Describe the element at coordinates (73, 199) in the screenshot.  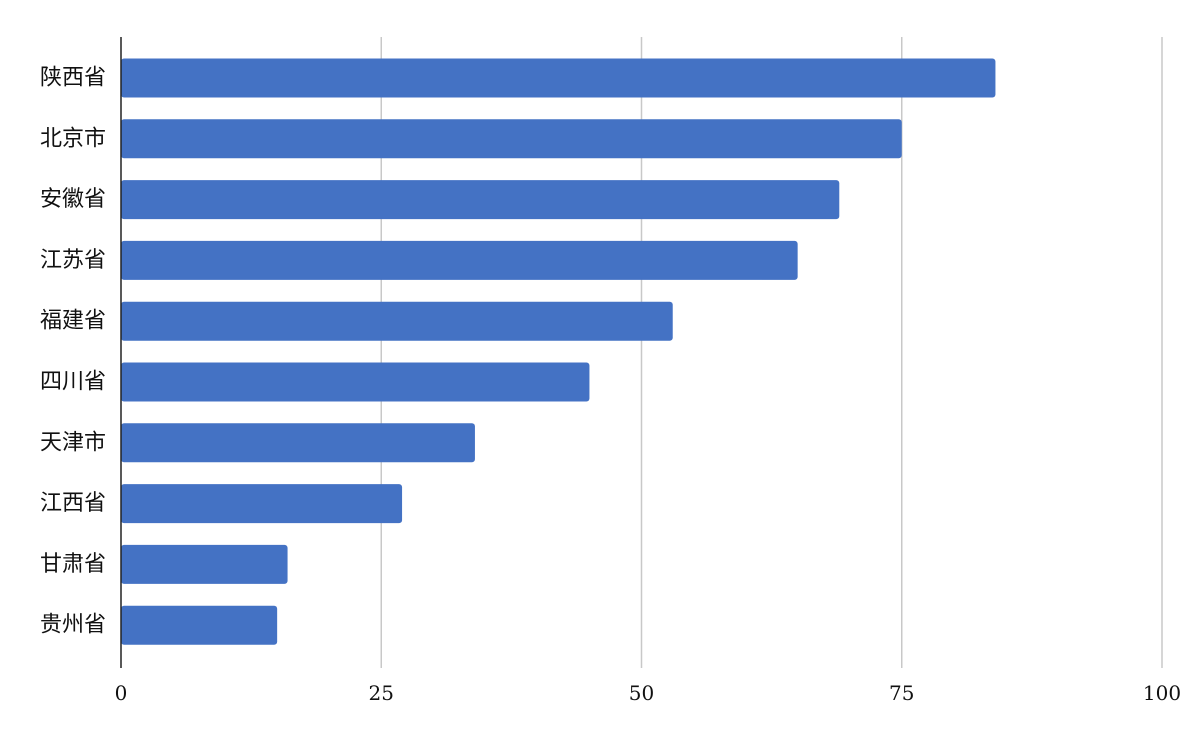
I see `category-label: 安徽省` at that location.